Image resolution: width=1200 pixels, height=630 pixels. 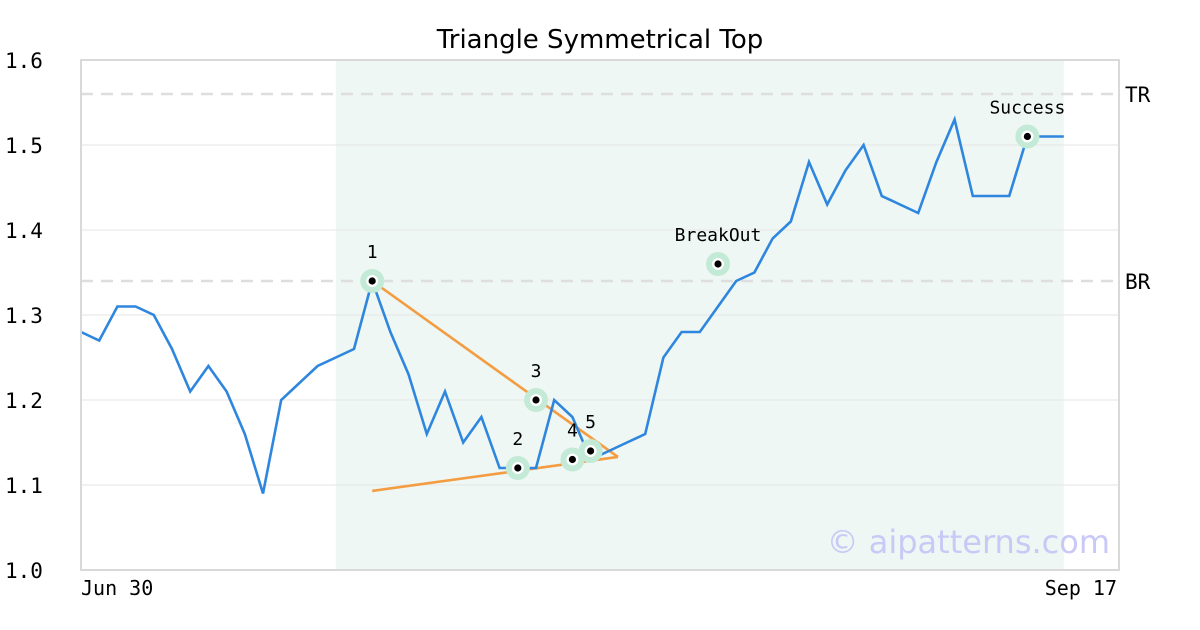 I want to click on y-tick-label: 1.5, so click(x=24, y=146).